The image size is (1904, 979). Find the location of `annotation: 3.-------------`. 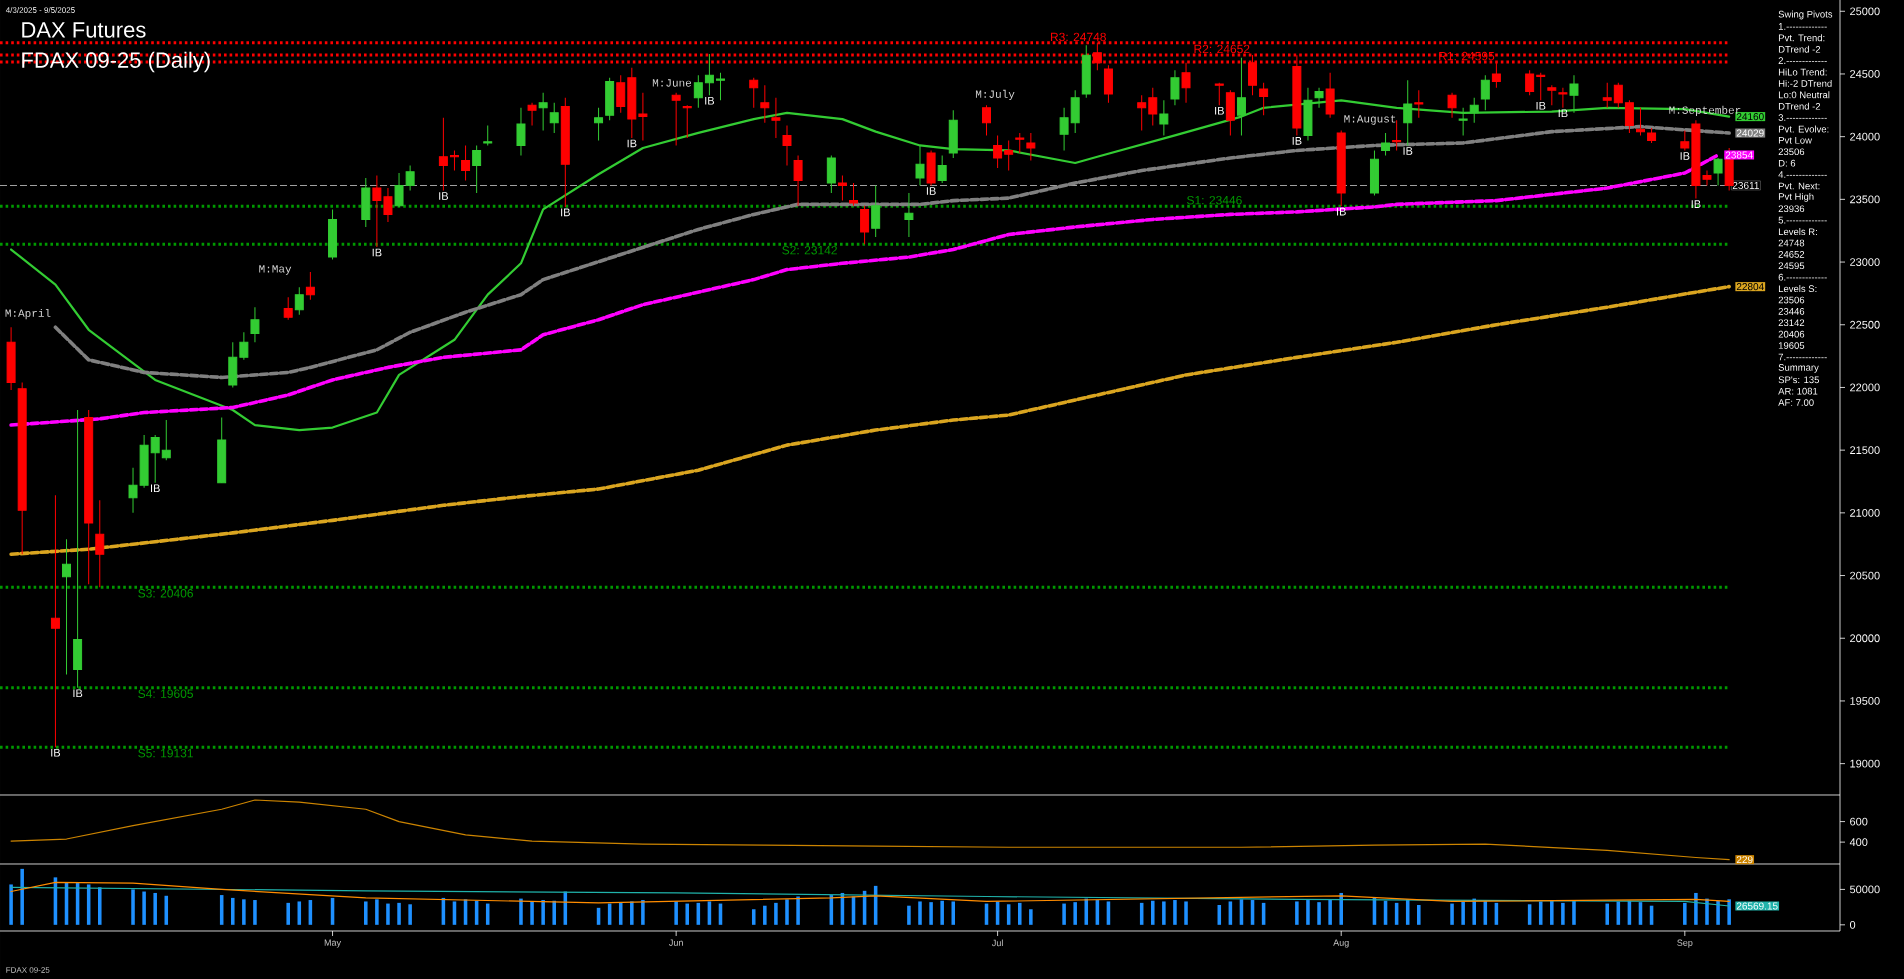

annotation: 3.------------- is located at coordinates (1802, 117).